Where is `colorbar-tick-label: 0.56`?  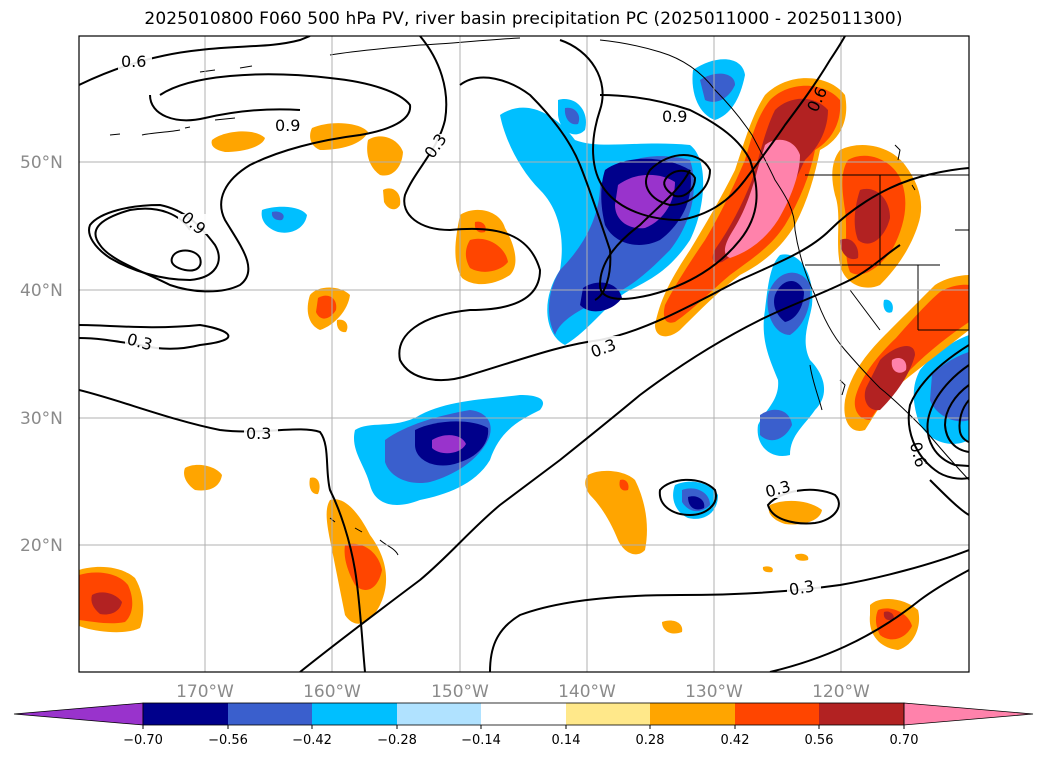 colorbar-tick-label: 0.56 is located at coordinates (819, 740).